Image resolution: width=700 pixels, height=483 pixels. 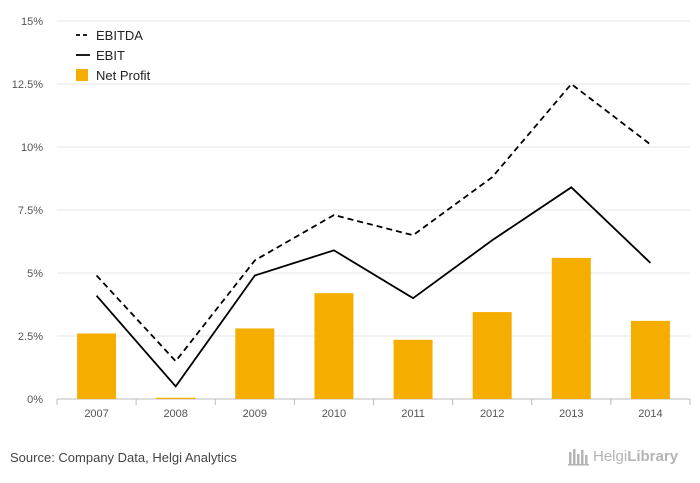 I want to click on y-tick-label: 15%, so click(x=32, y=22).